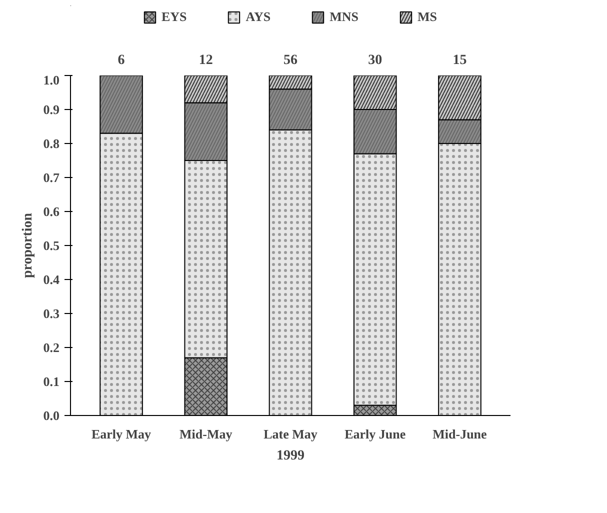 Image resolution: width=607 pixels, height=513 pixels. Describe the element at coordinates (51, 347) in the screenshot. I see `y-tick-label: 0.2` at that location.